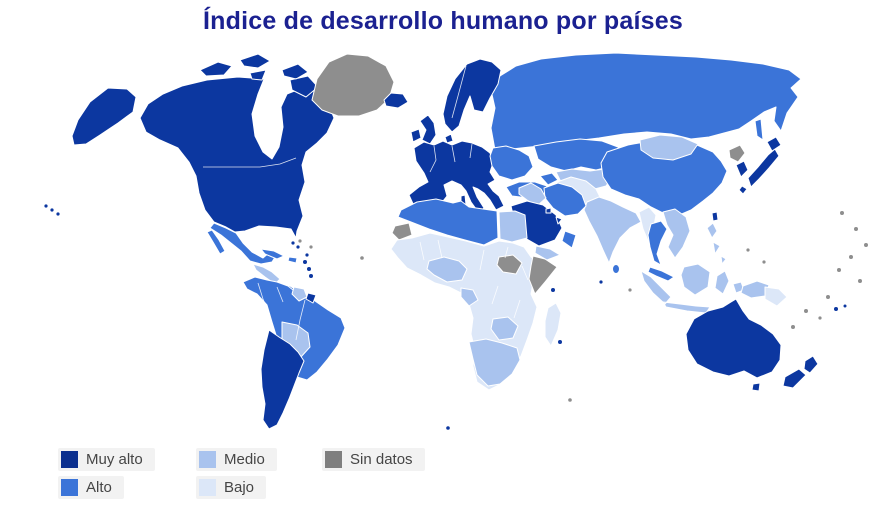 The image size is (886, 517). What do you see at coordinates (733, 345) in the screenshot?
I see `region-australia` at bounding box center [733, 345].